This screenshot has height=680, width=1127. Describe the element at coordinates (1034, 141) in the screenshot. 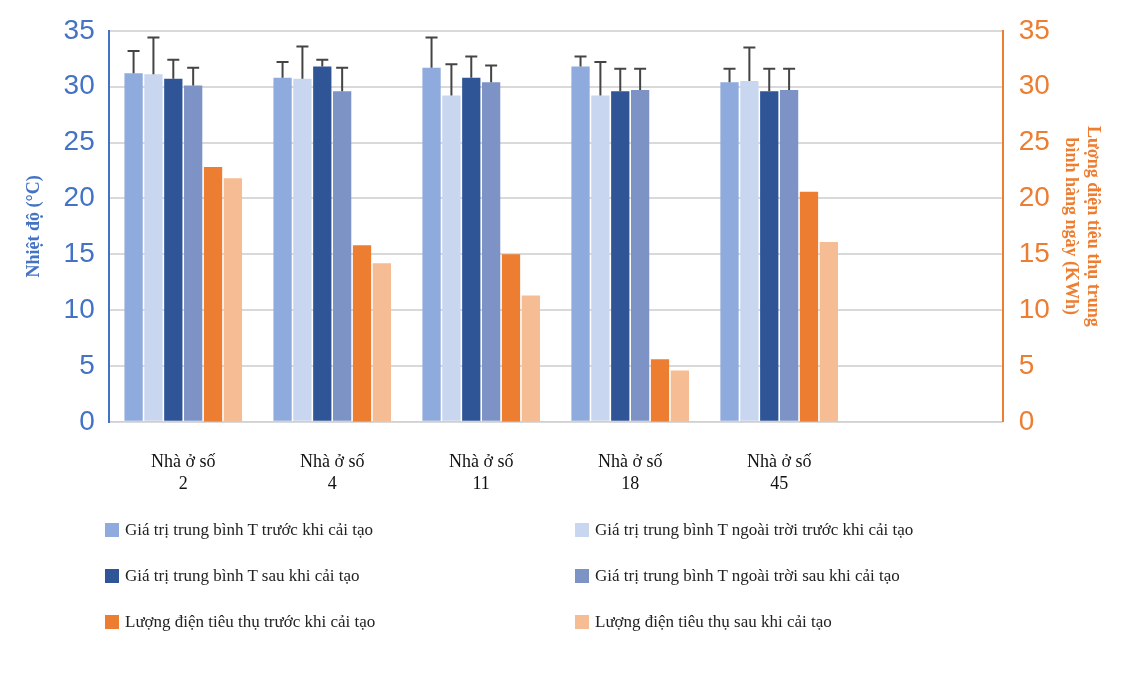

I see `y2-tick-label: 25` at that location.